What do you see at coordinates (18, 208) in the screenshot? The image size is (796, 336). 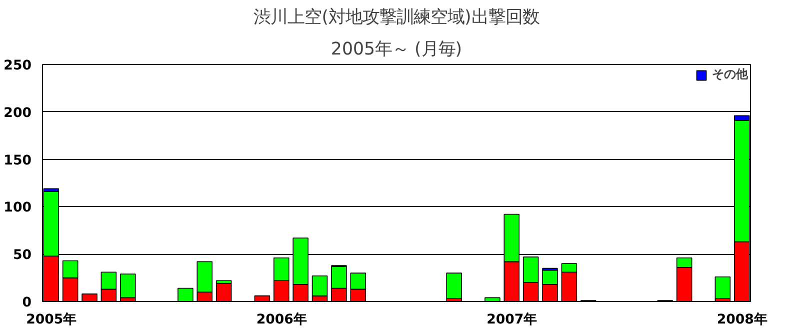 I see `y-tick-label: 100` at bounding box center [18, 208].